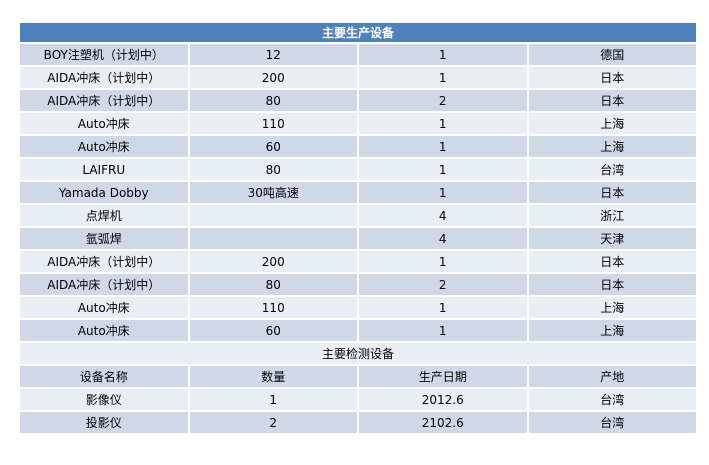 The width and height of the screenshot is (709, 465). I want to click on section-title-row: 主要检测设备, so click(358, 353).